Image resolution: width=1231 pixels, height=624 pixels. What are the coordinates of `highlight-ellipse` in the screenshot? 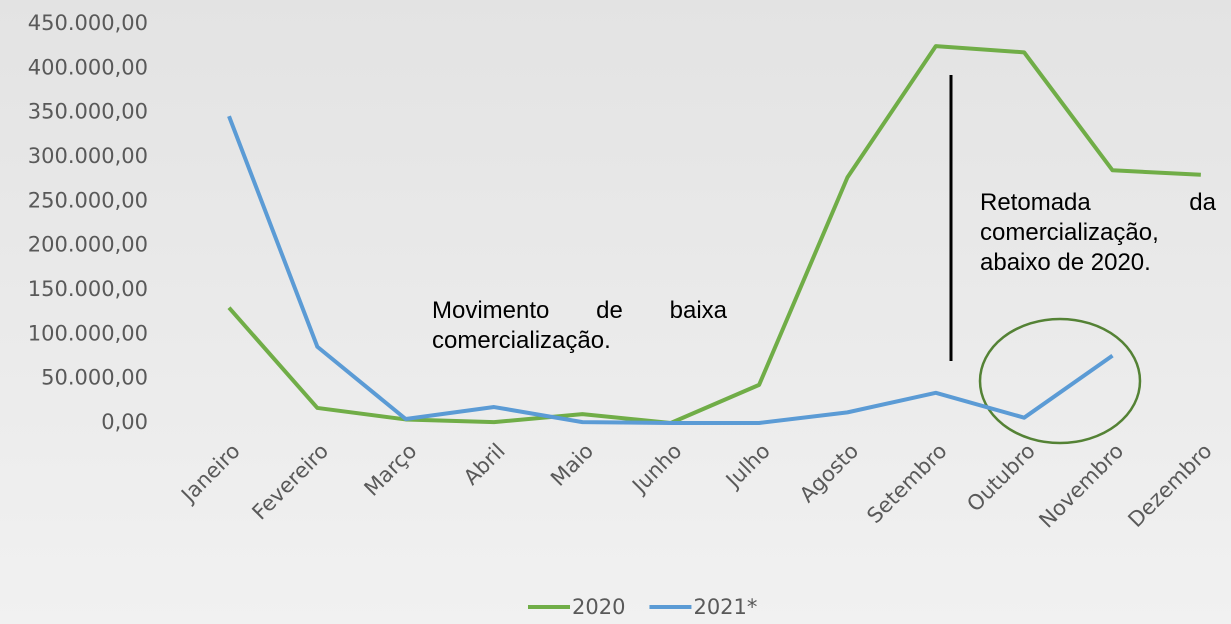 It's located at (1060, 381).